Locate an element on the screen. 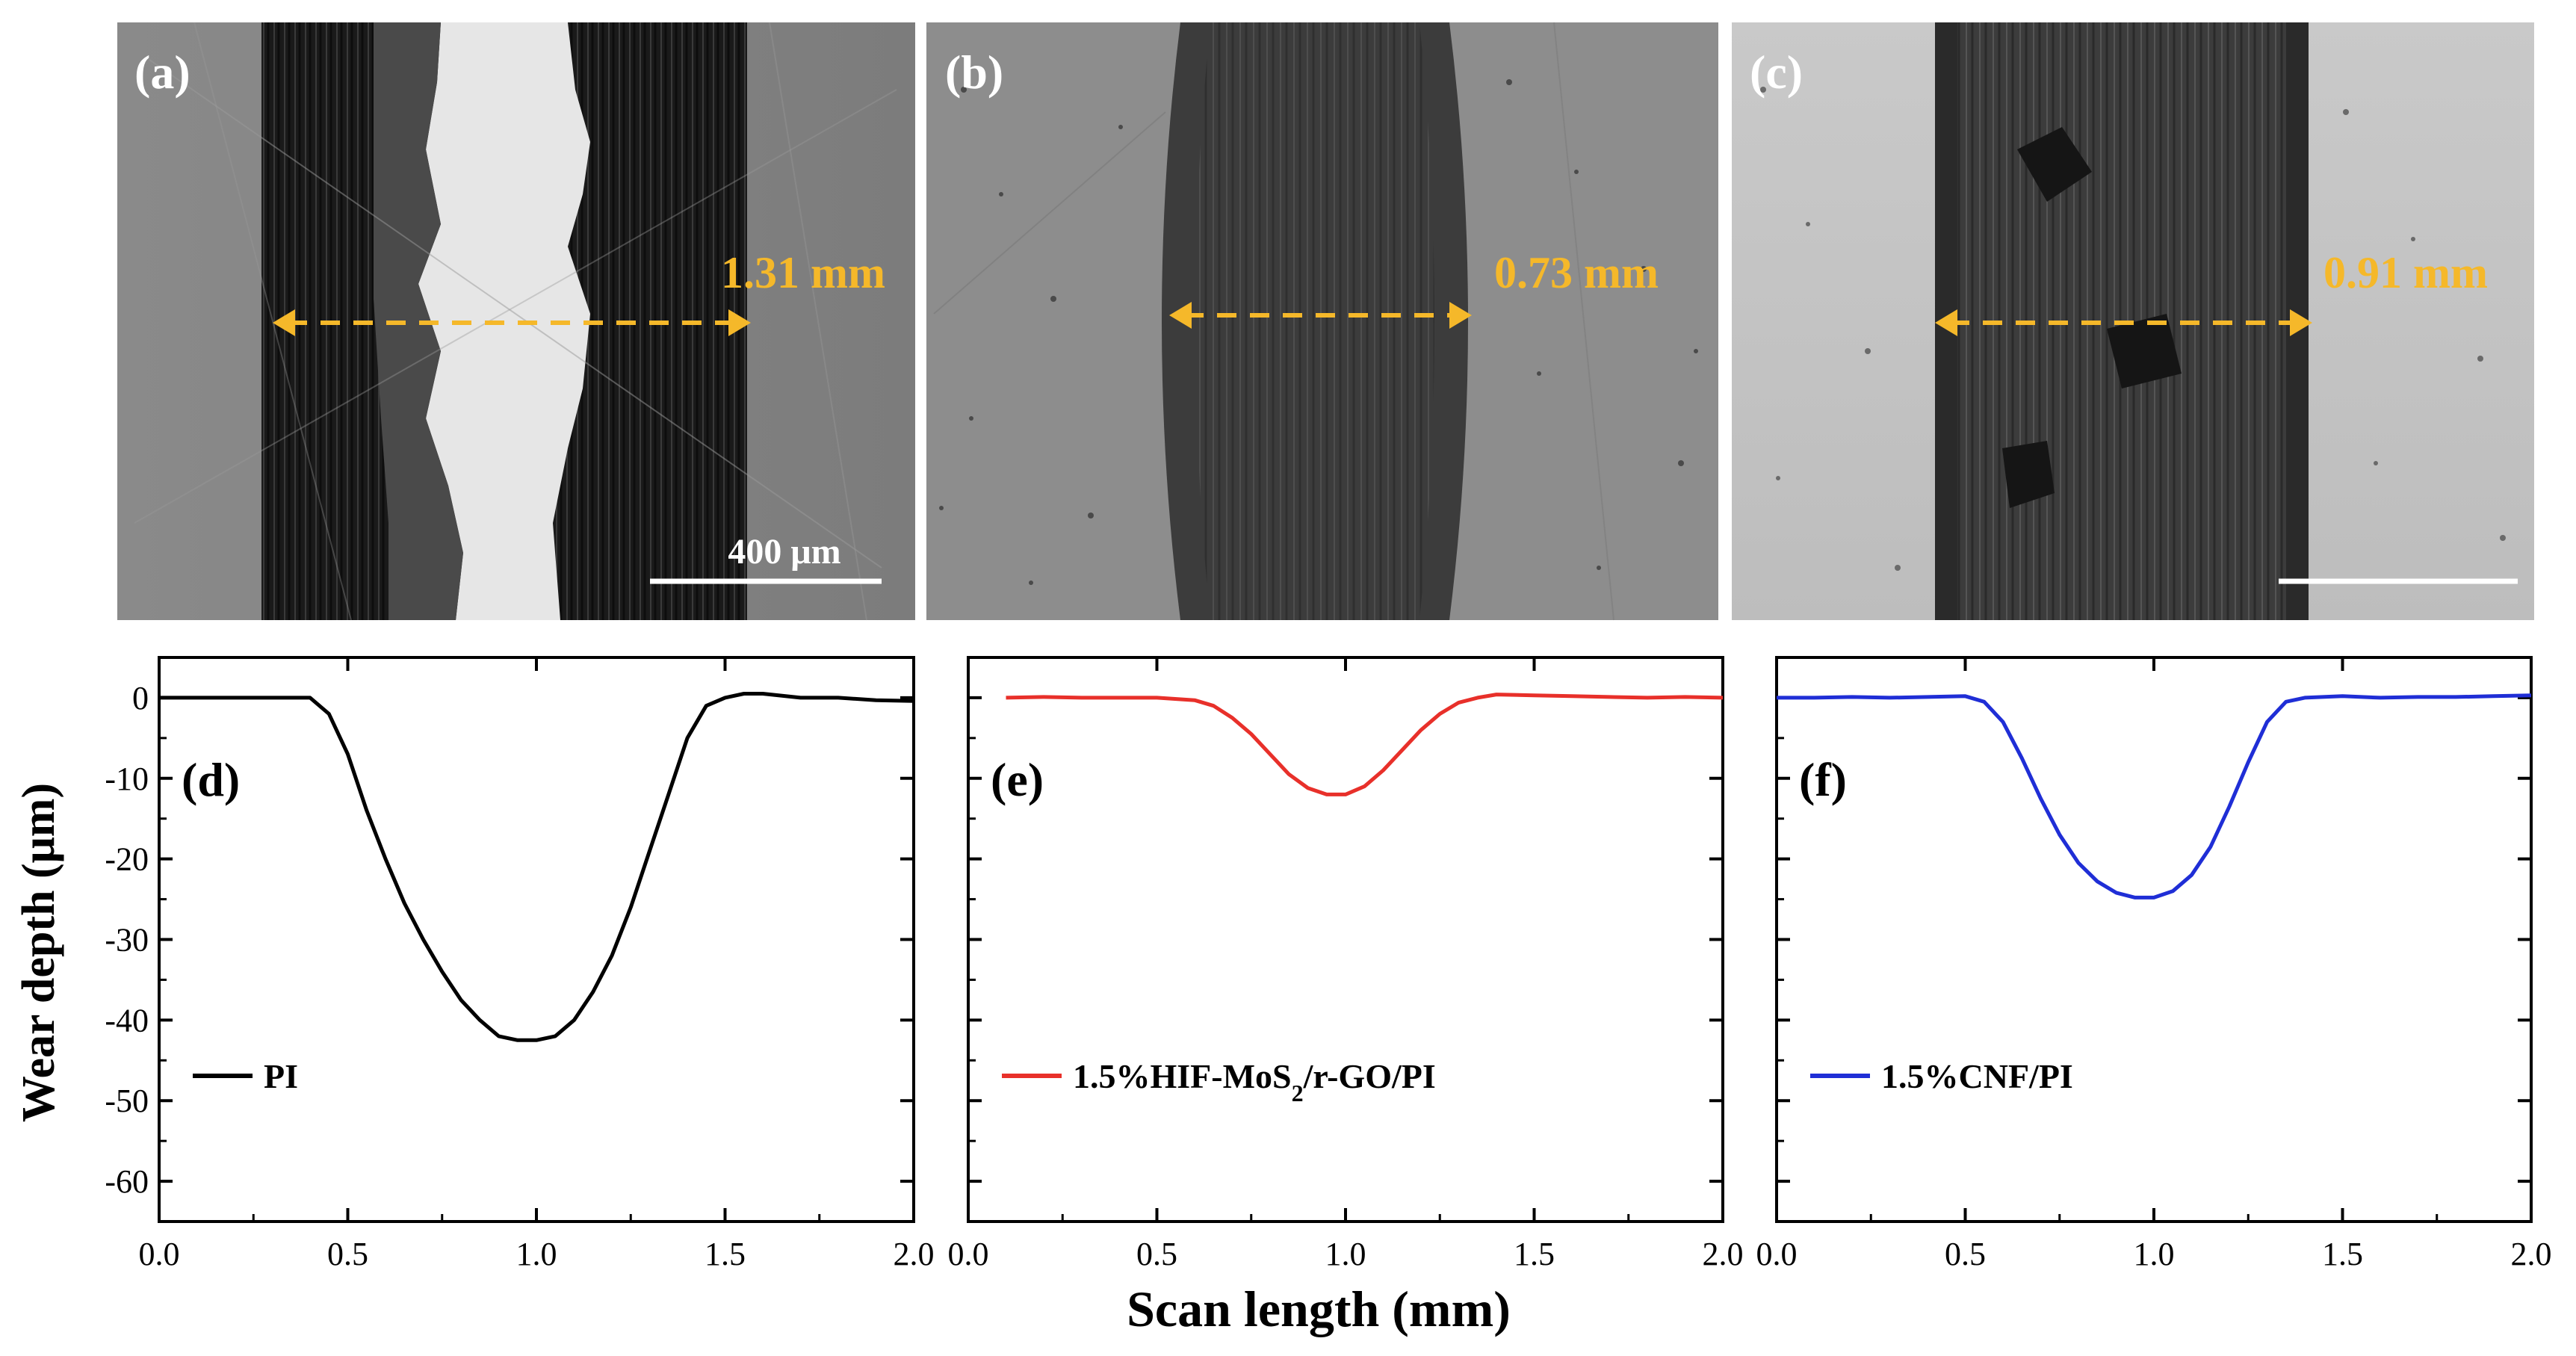 This screenshot has width=2576, height=1356. plot-f-legend-label: 1.5%CNF/PI is located at coordinates (1977, 1076).